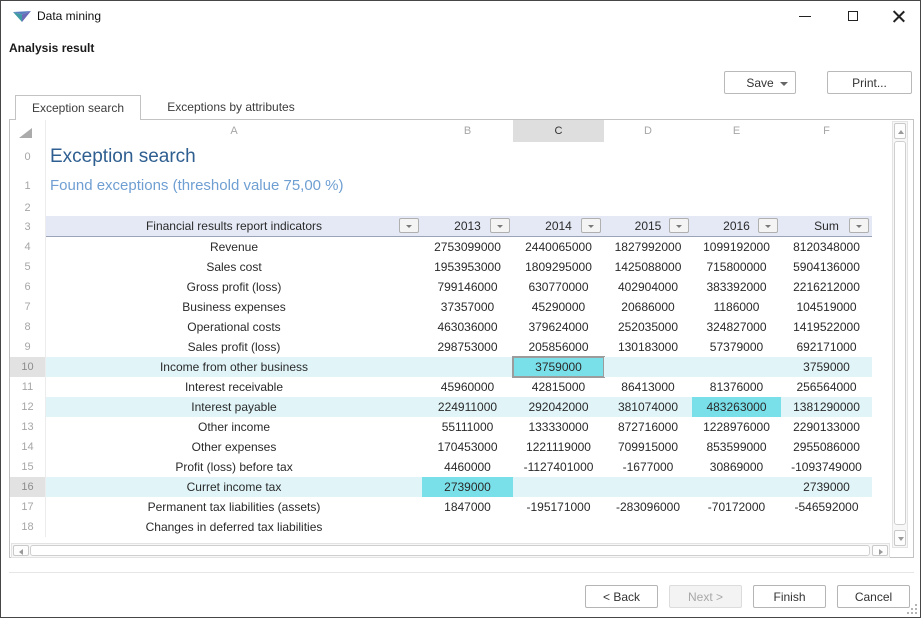  Describe the element at coordinates (558, 327) in the screenshot. I see `value-cell: 379624000` at that location.